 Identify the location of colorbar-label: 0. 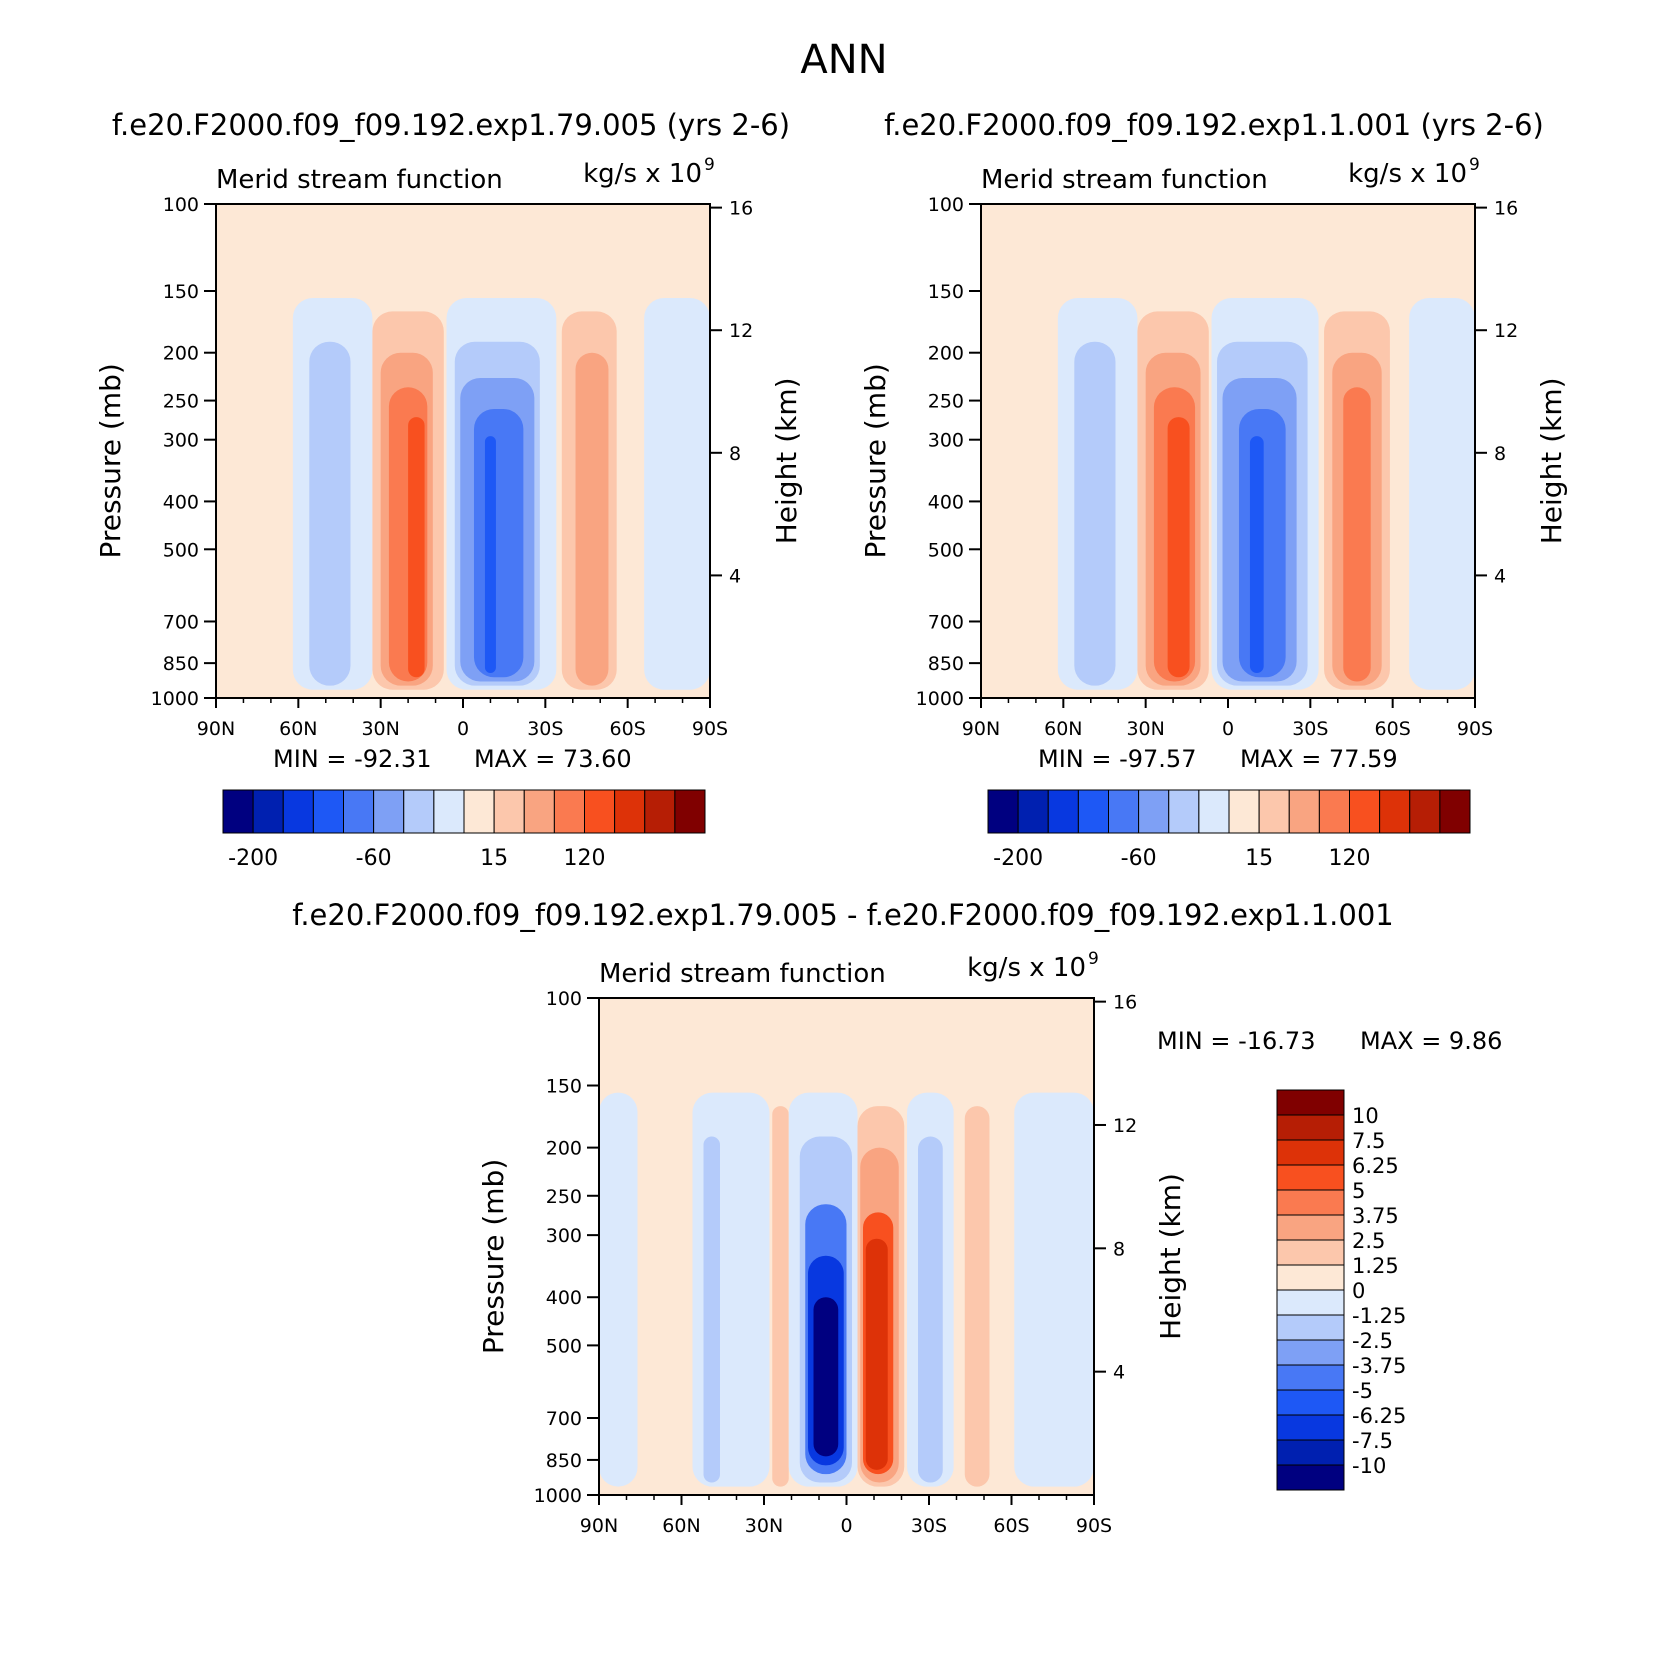
(1358, 1291).